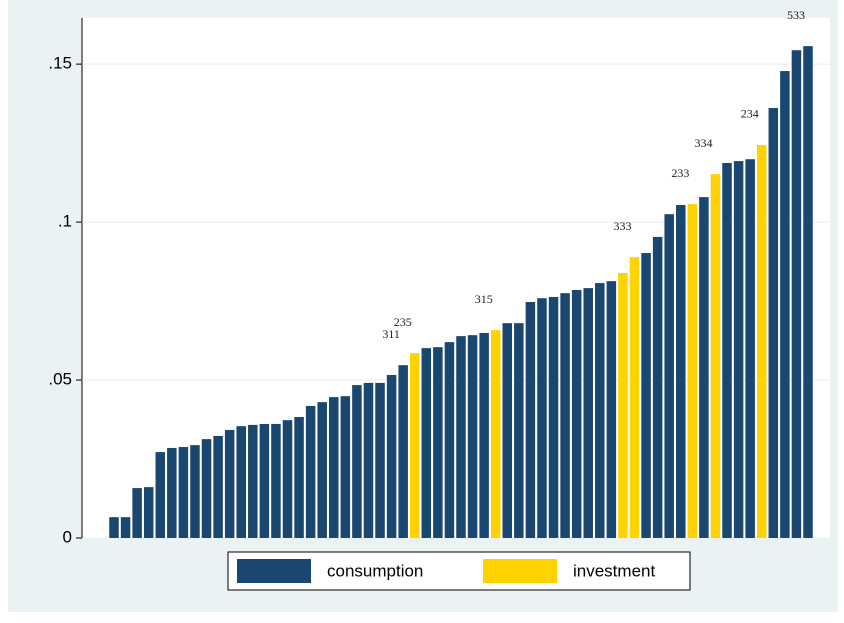  I want to click on y-tick-label: .15, so click(60, 63).